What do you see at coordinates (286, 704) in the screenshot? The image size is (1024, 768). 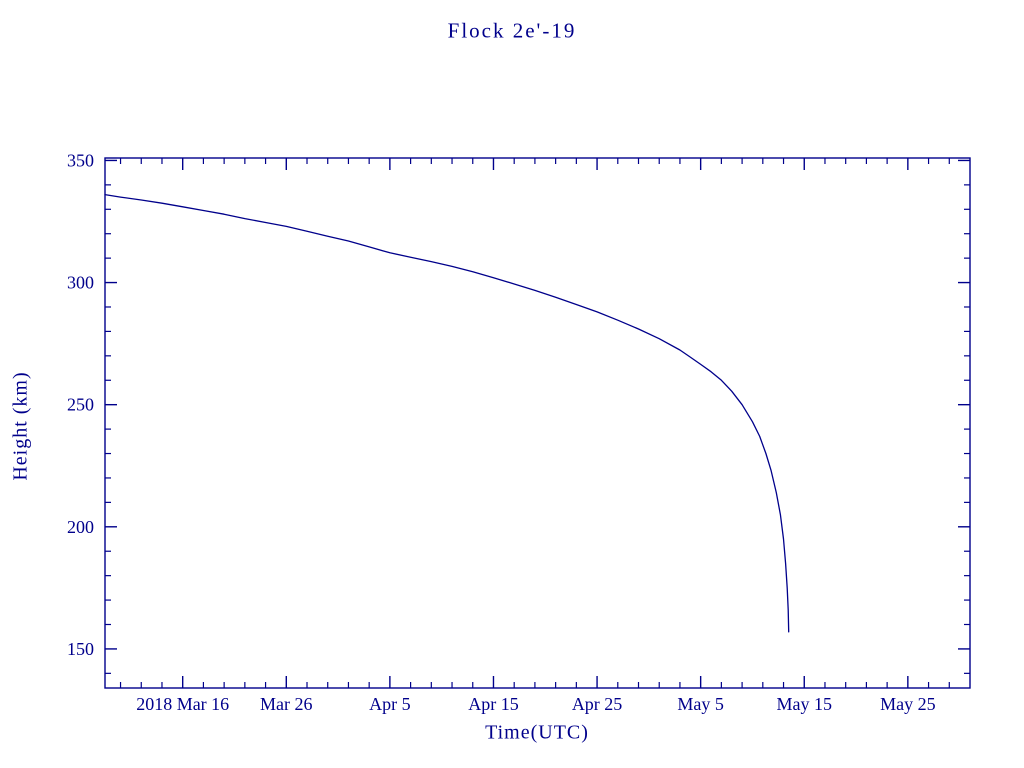 I see `x-tick-label: Mar 26` at bounding box center [286, 704].